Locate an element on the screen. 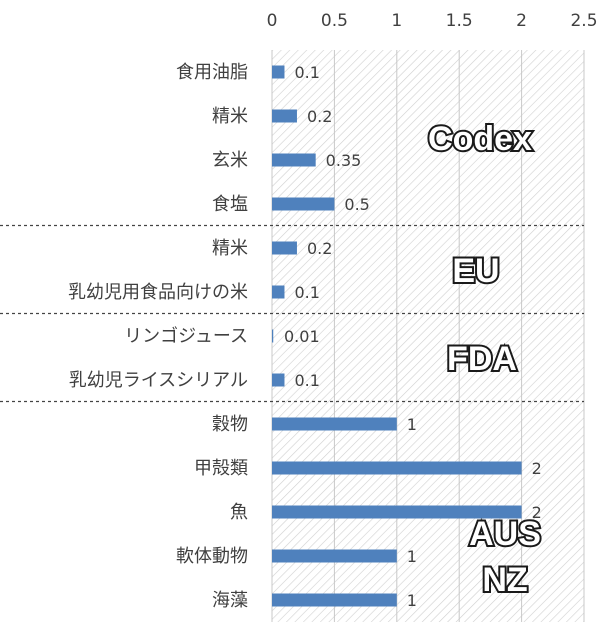 The height and width of the screenshot is (634, 611). x-tick-label: 1 is located at coordinates (396, 21).